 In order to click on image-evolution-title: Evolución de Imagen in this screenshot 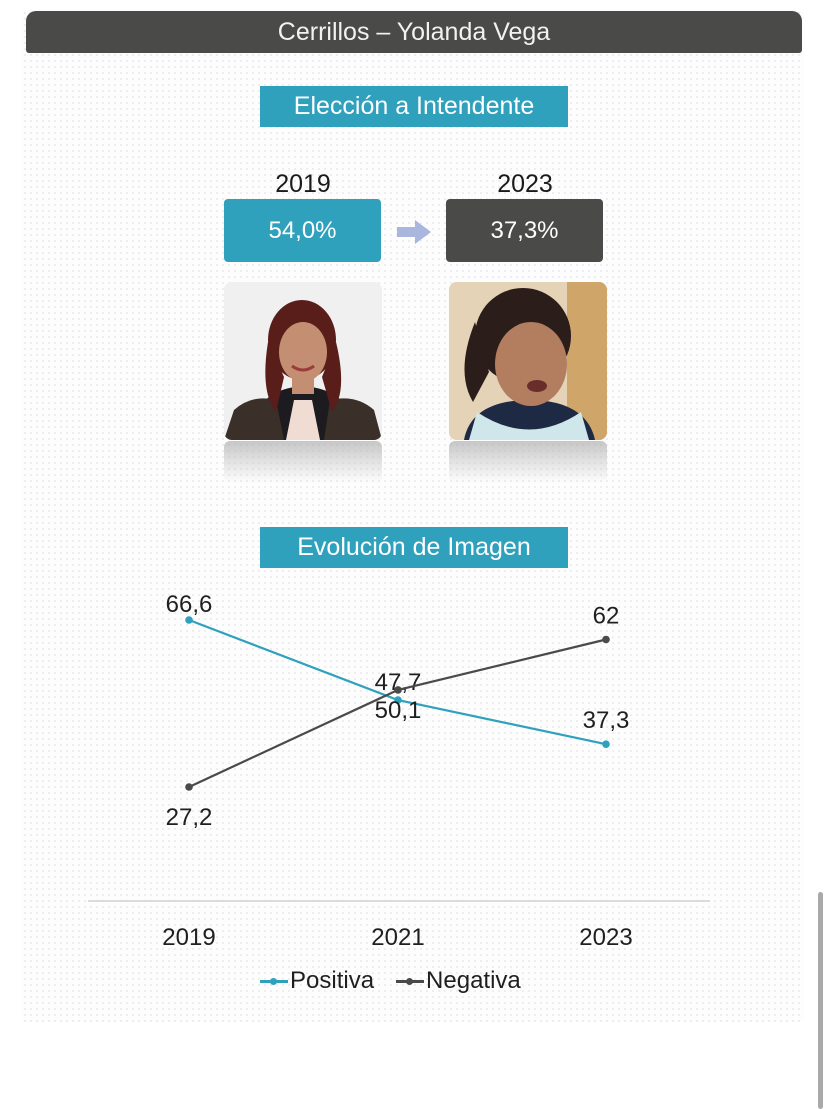, I will do `click(414, 547)`.